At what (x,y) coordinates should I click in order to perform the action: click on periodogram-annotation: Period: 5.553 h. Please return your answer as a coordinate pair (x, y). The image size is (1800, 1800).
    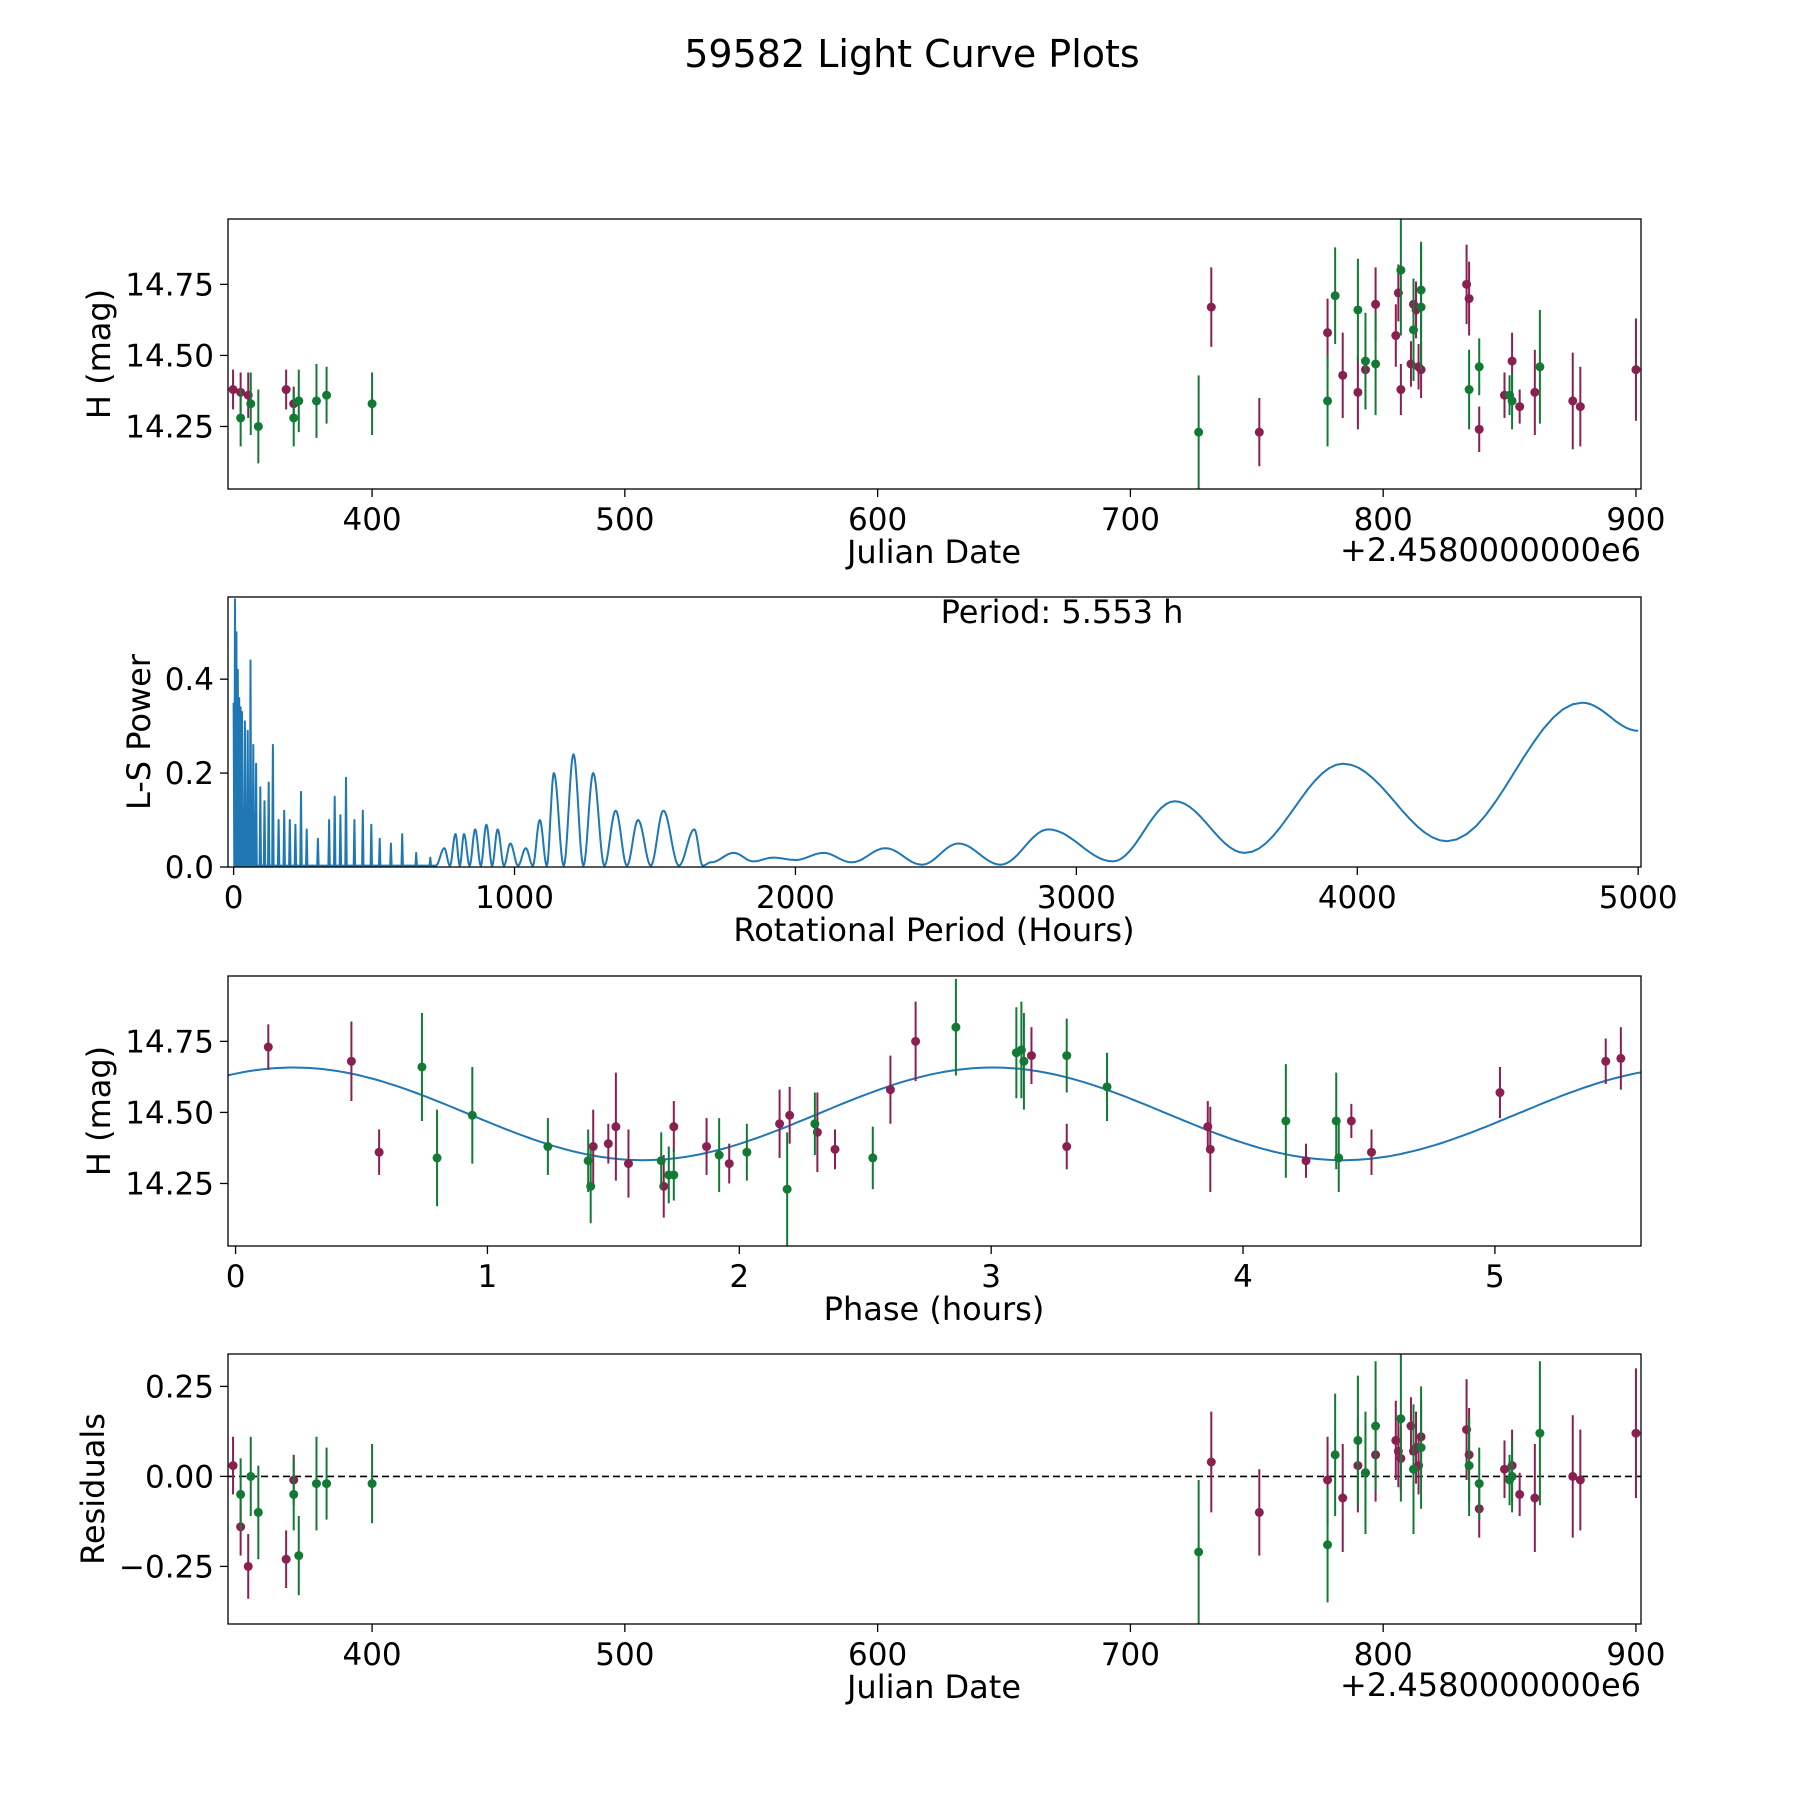
    Looking at the image, I should click on (1062, 612).